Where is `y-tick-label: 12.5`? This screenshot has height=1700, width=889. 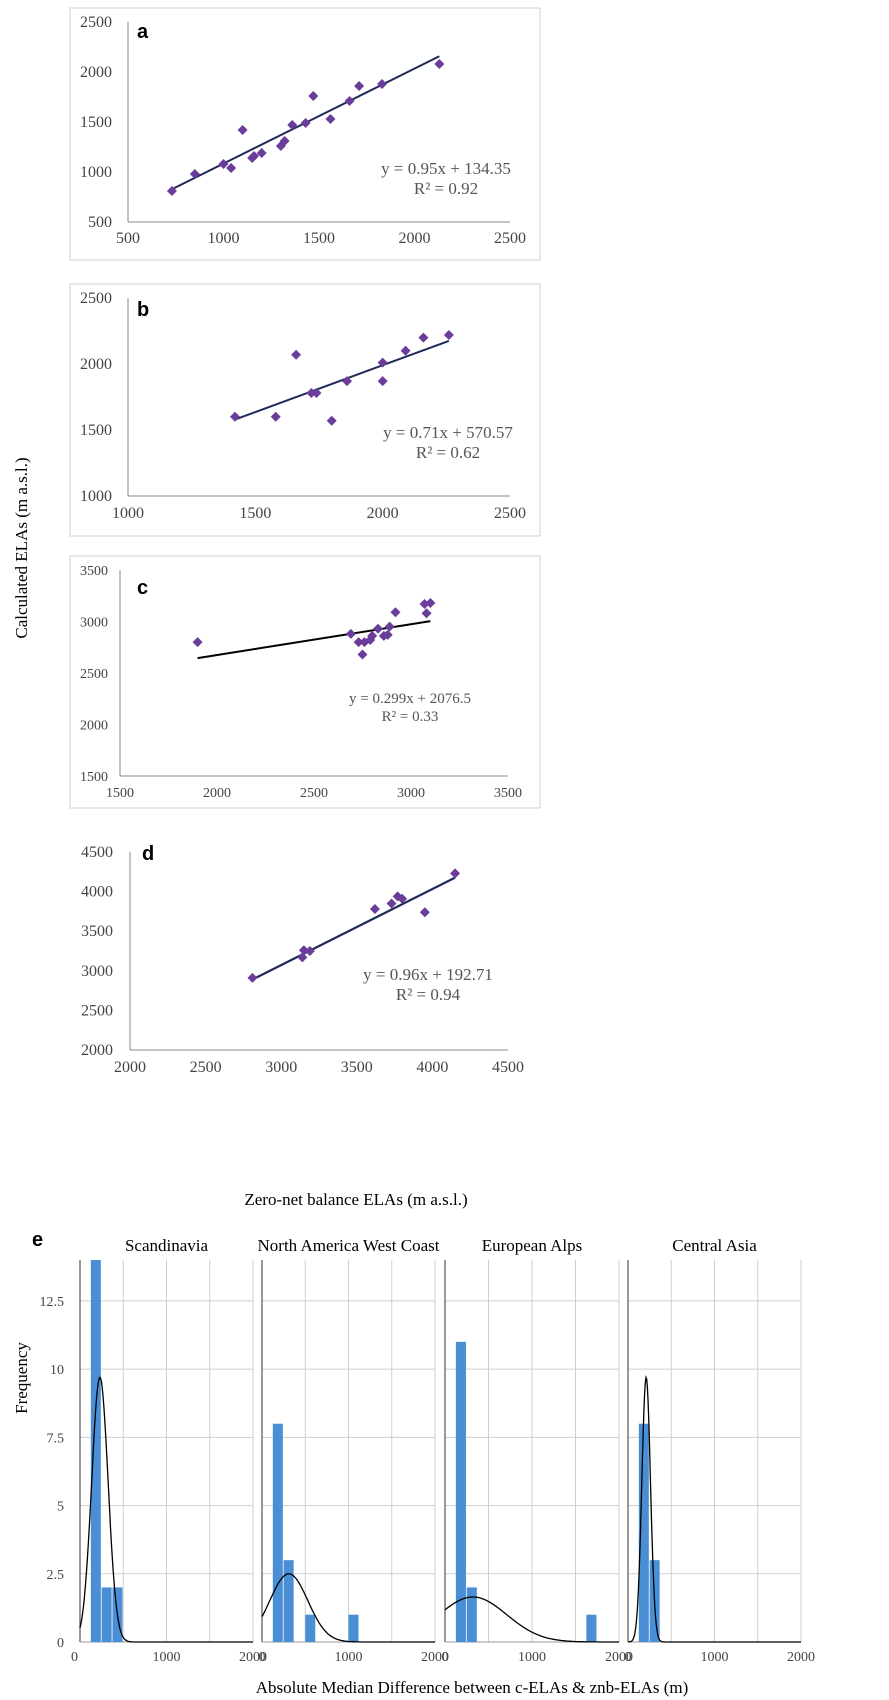
y-tick-label: 12.5 is located at coordinates (52, 1302).